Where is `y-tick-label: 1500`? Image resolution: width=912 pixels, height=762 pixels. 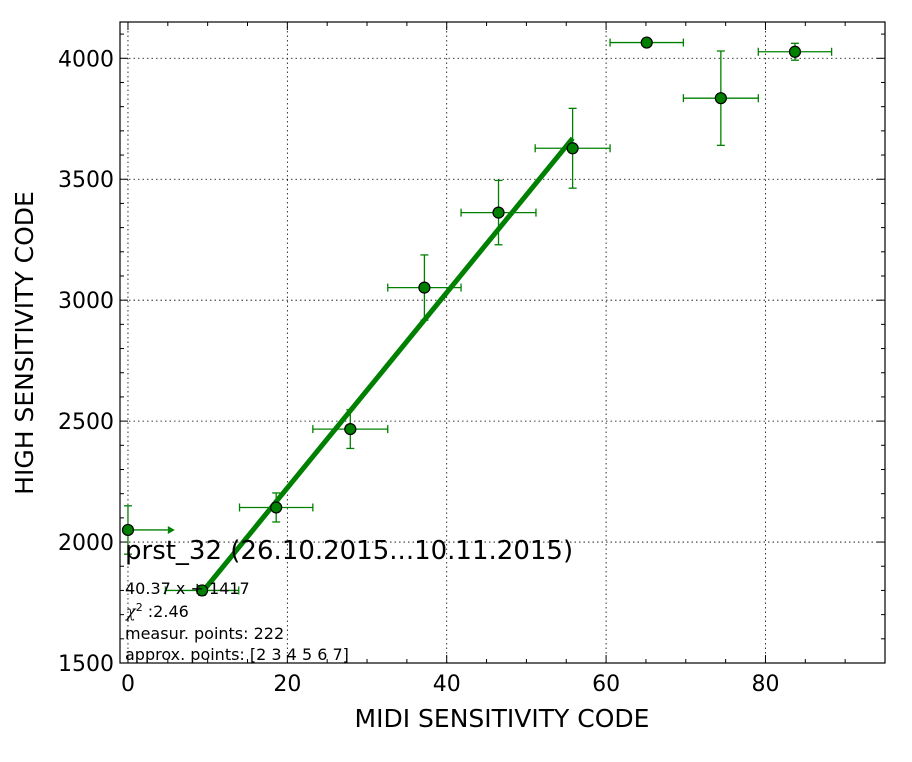 y-tick-label: 1500 is located at coordinates (86, 664).